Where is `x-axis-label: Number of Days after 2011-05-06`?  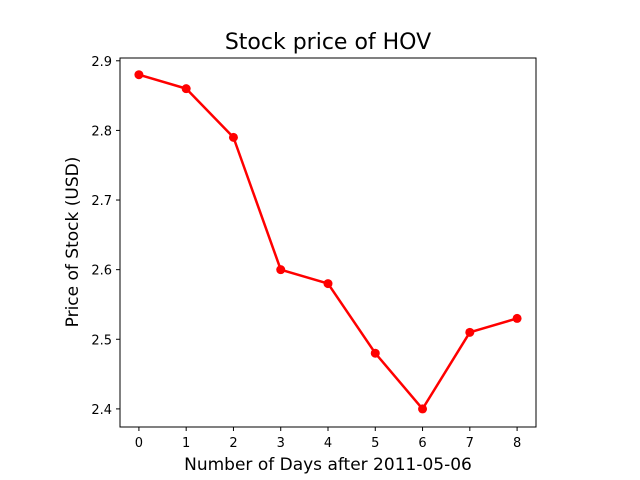
x-axis-label: Number of Days after 2011-05-06 is located at coordinates (328, 465).